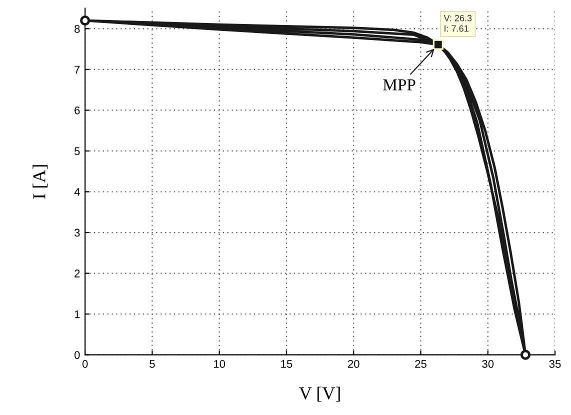  Describe the element at coordinates (488, 364) in the screenshot. I see `x-tick-label: 30` at that location.